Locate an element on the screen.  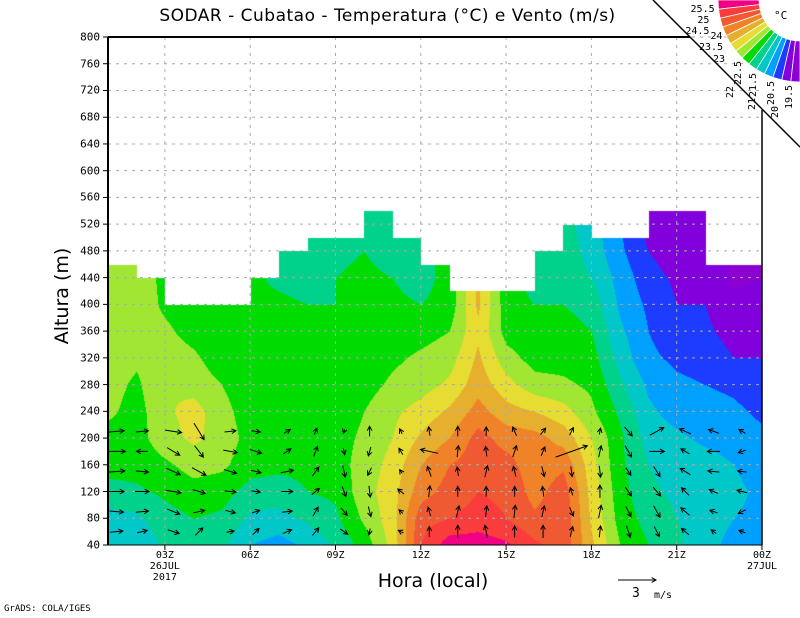
y-tick-label: 360 is located at coordinates (90, 331).